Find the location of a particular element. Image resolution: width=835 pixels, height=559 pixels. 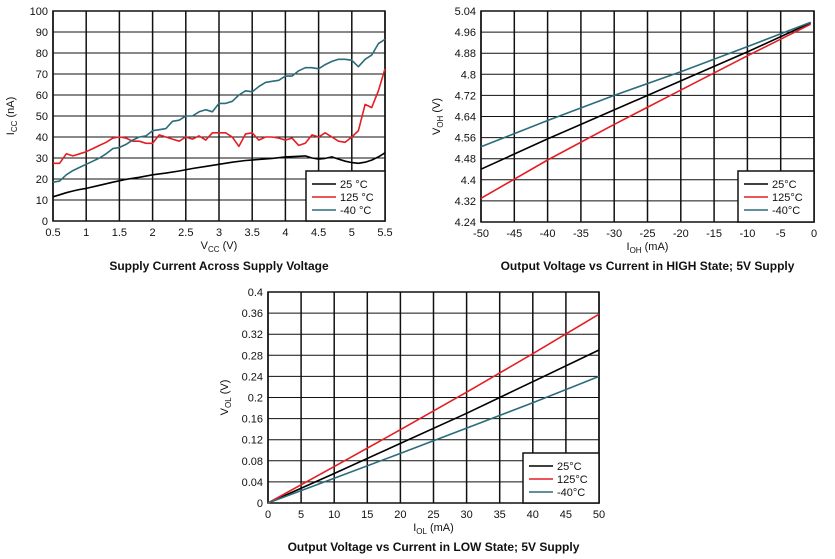

y-tick-label: 4.4 is located at coordinates (468, 181).